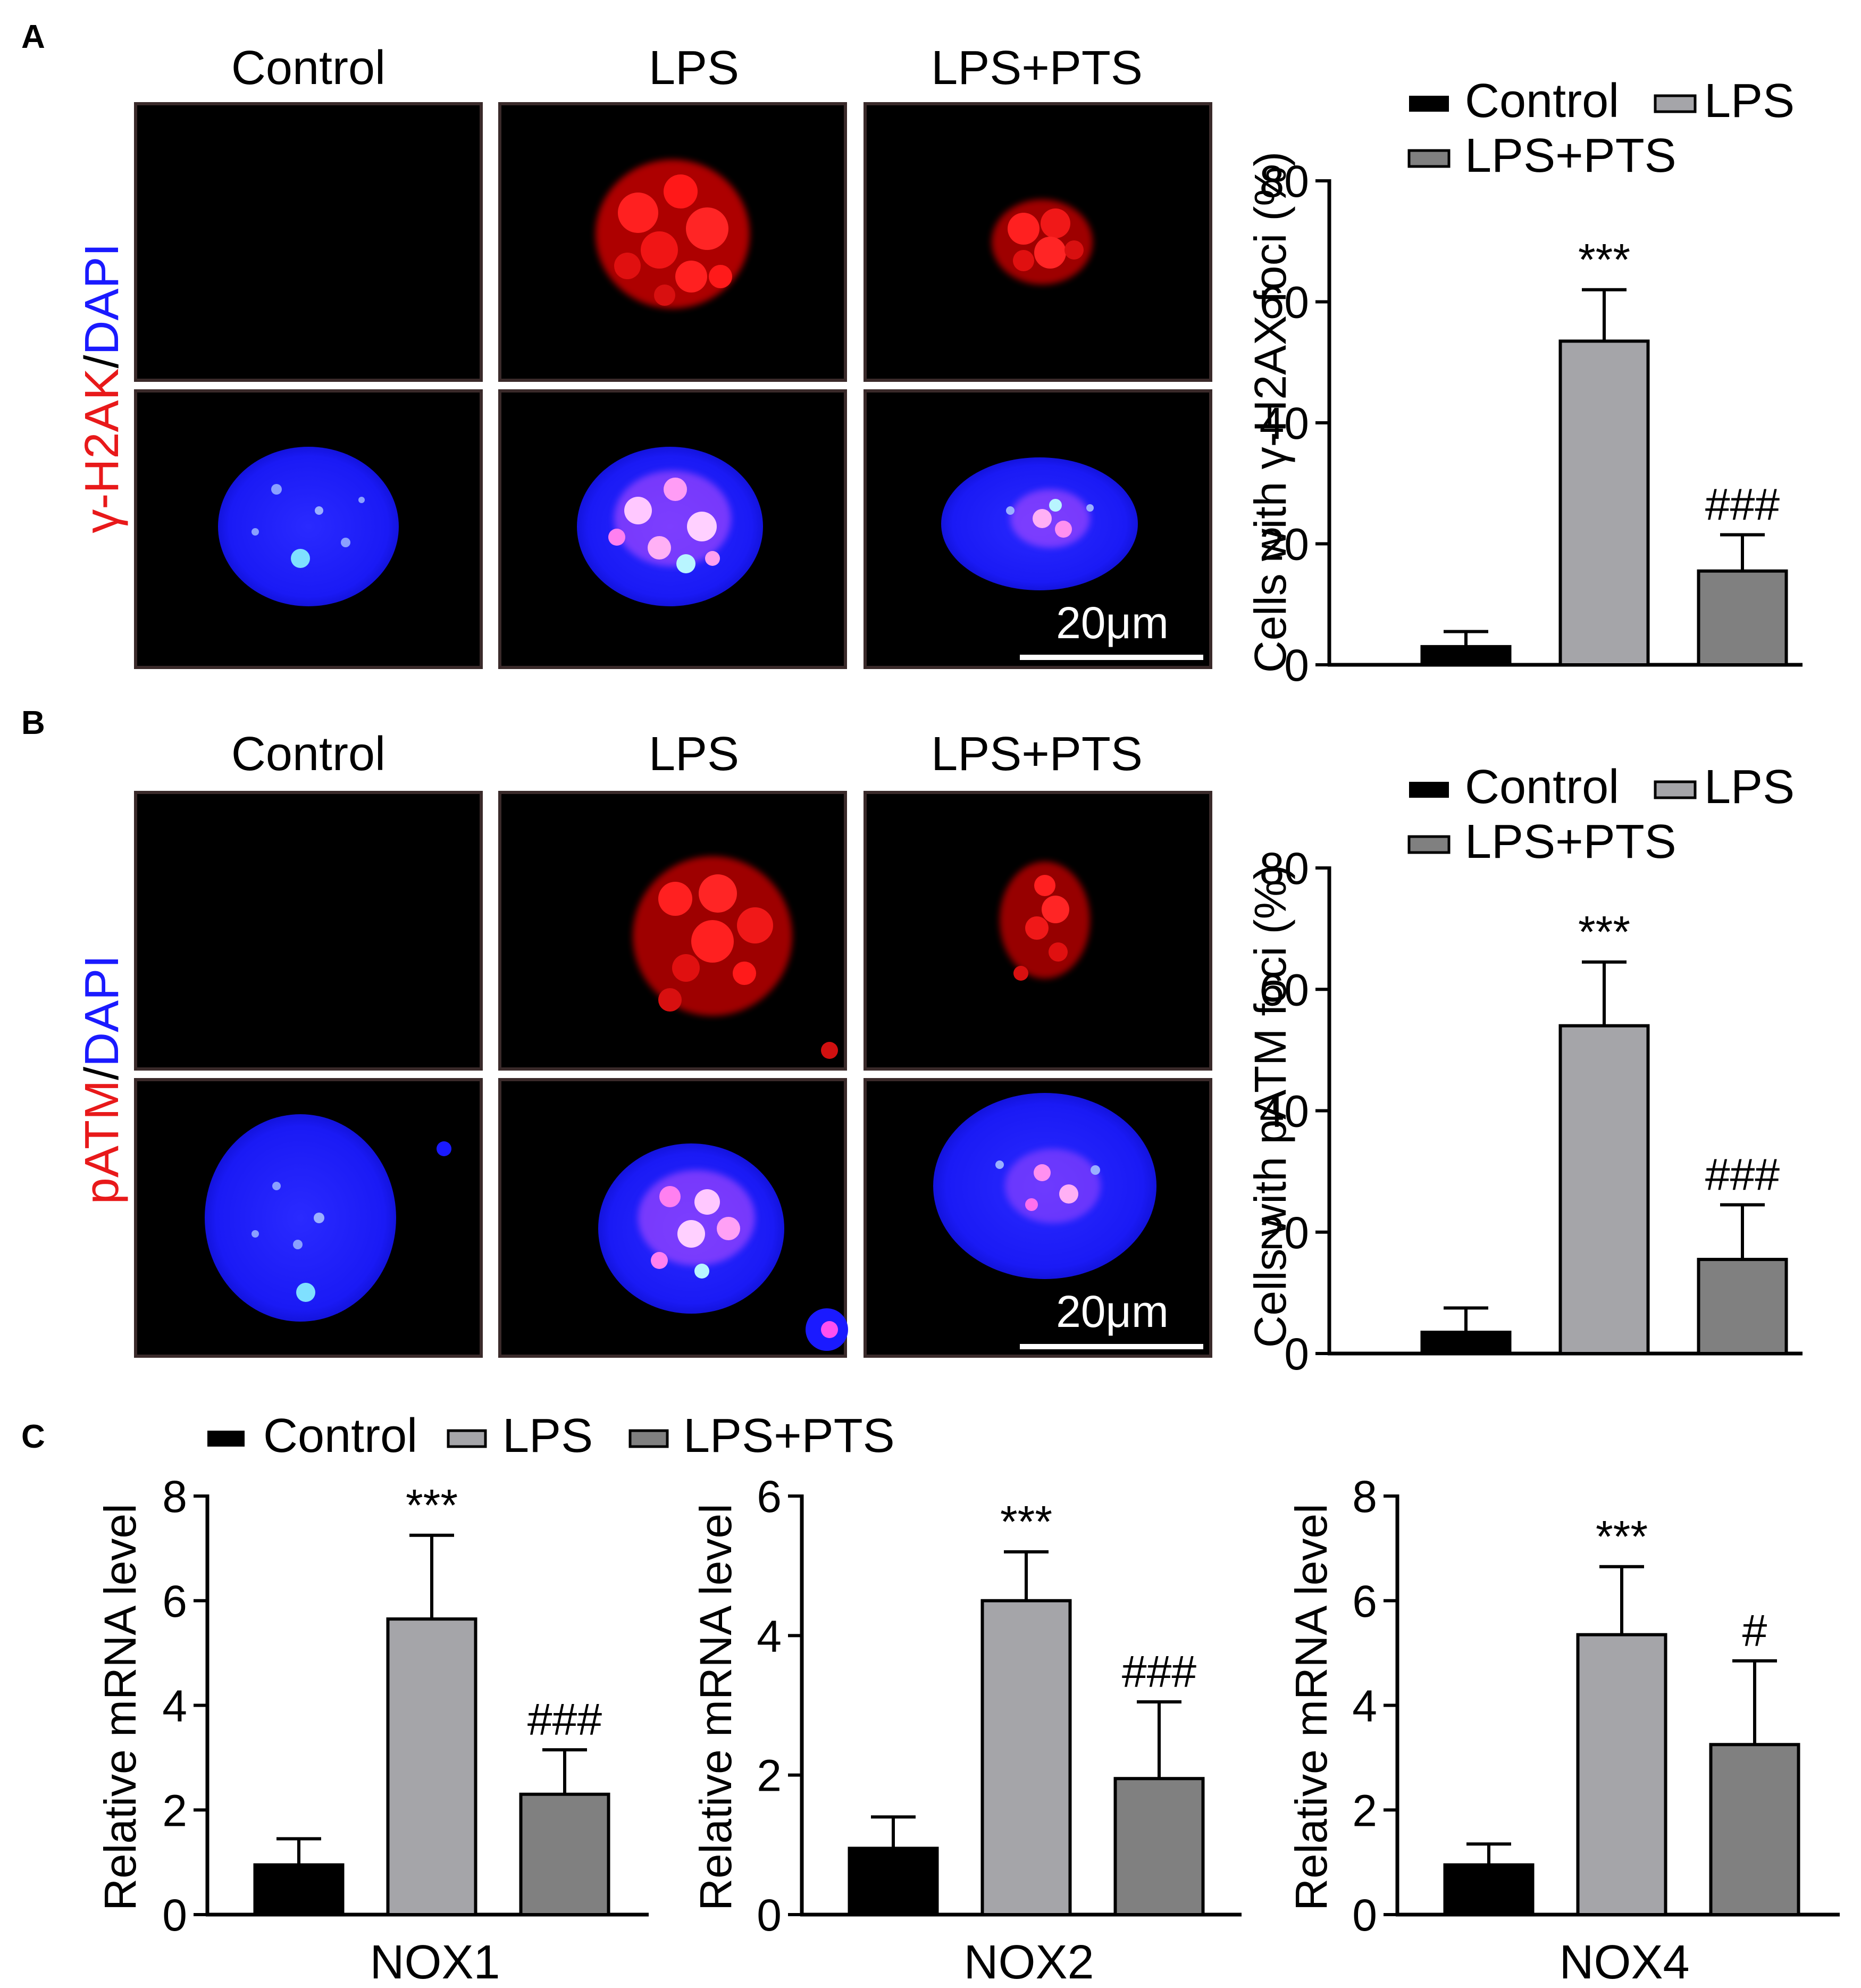 The image size is (1861, 1988). I want to click on chart-c3-plot: 0 2 4 6 8 *** #, so click(1596, 1706).